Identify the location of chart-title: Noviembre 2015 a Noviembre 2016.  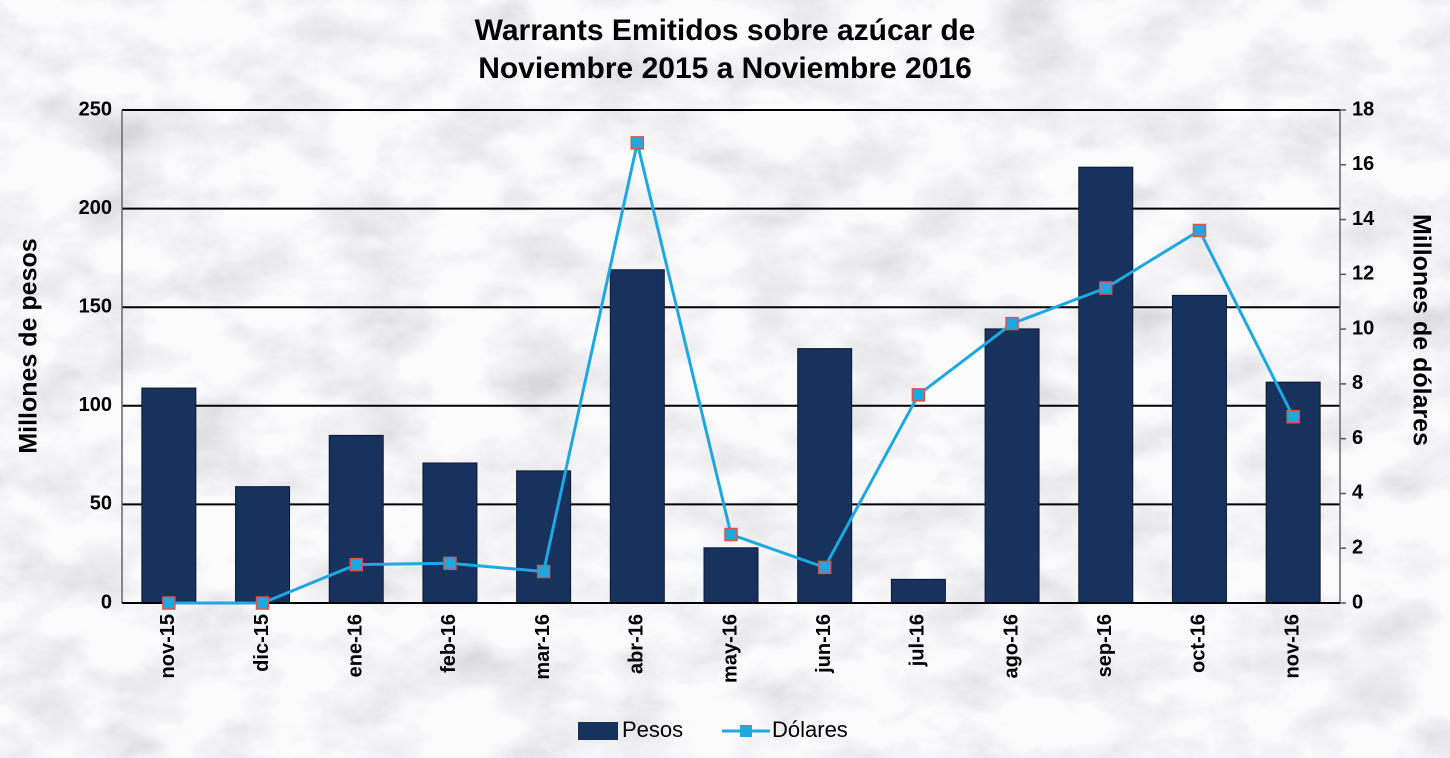
(725, 68).